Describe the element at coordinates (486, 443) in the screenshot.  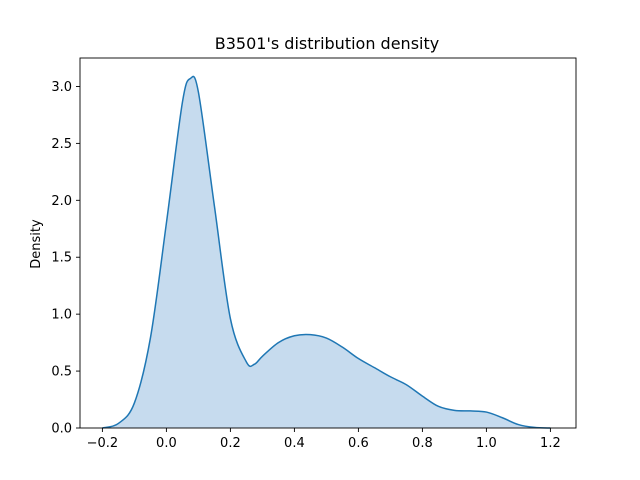
I see `x-tick-label: 1.0` at that location.